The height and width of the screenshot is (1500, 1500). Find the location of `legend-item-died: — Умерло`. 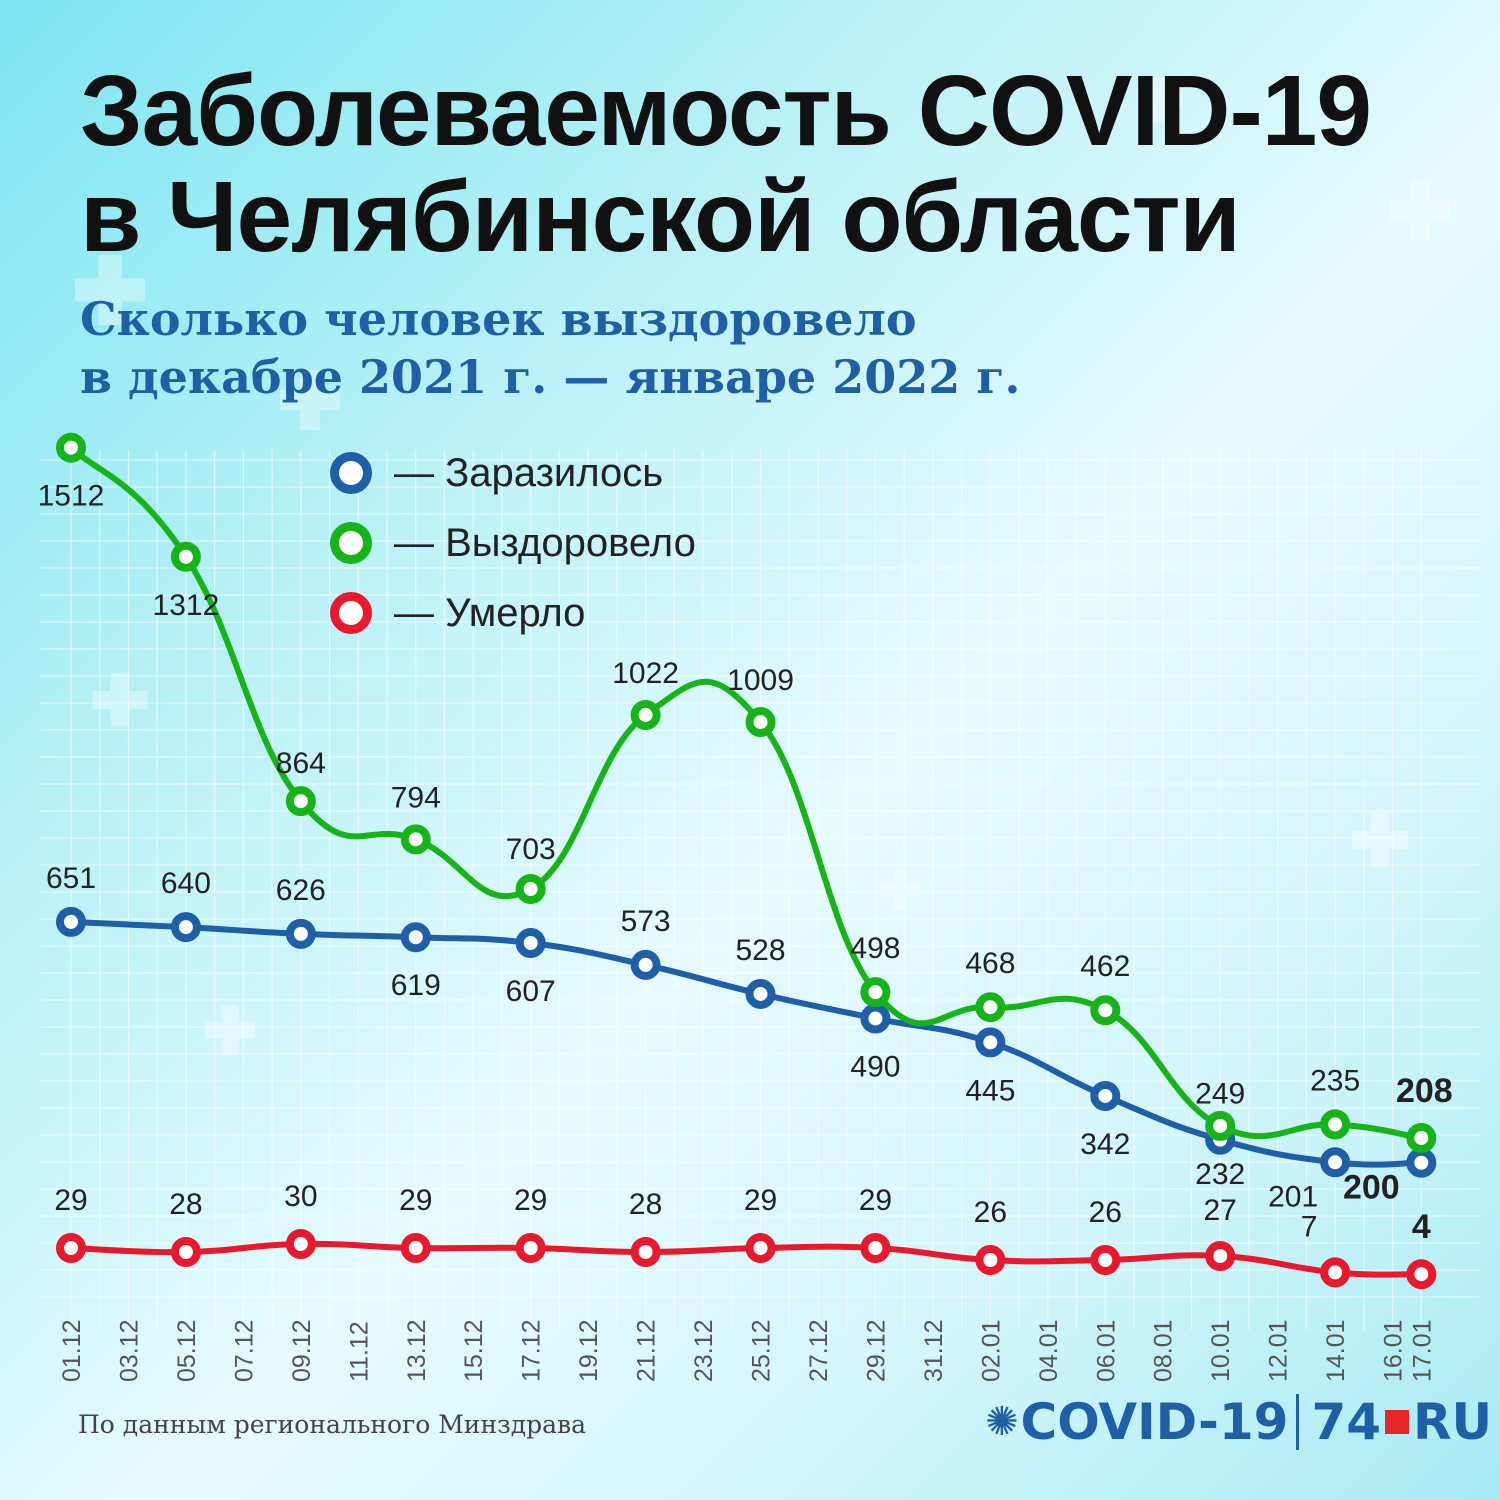

legend-item-died: — Умерло is located at coordinates (513, 613).